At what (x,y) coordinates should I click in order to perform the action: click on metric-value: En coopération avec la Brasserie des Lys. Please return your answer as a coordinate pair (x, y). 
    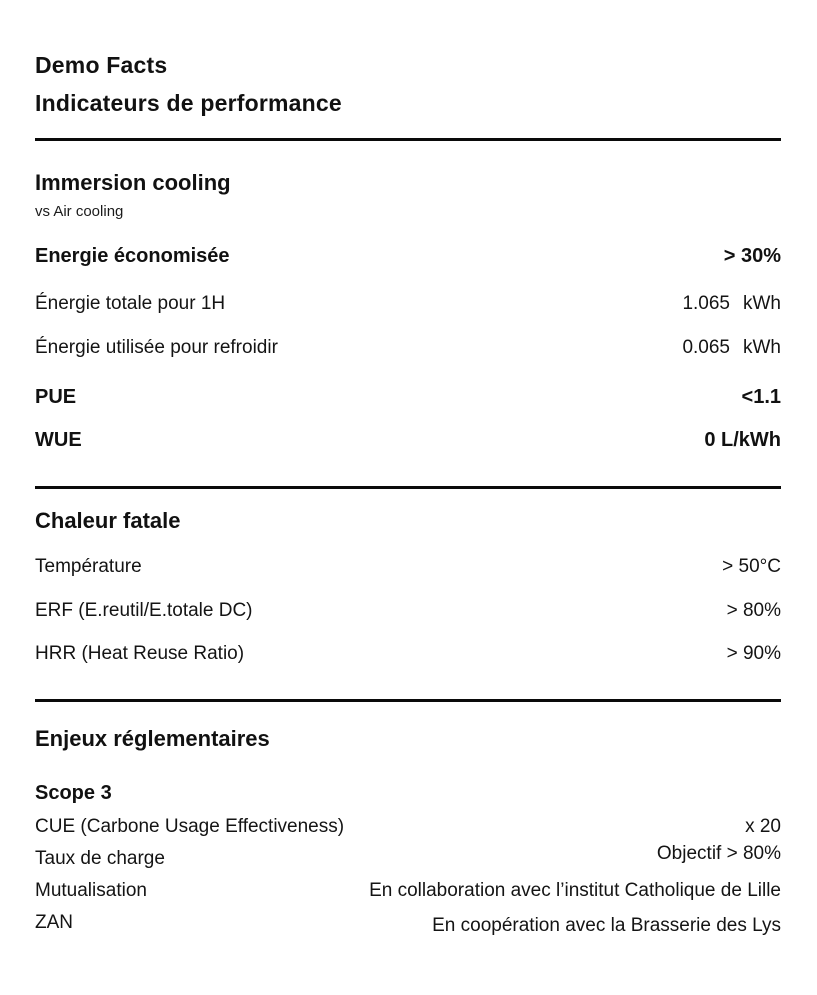
    Looking at the image, I should click on (606, 925).